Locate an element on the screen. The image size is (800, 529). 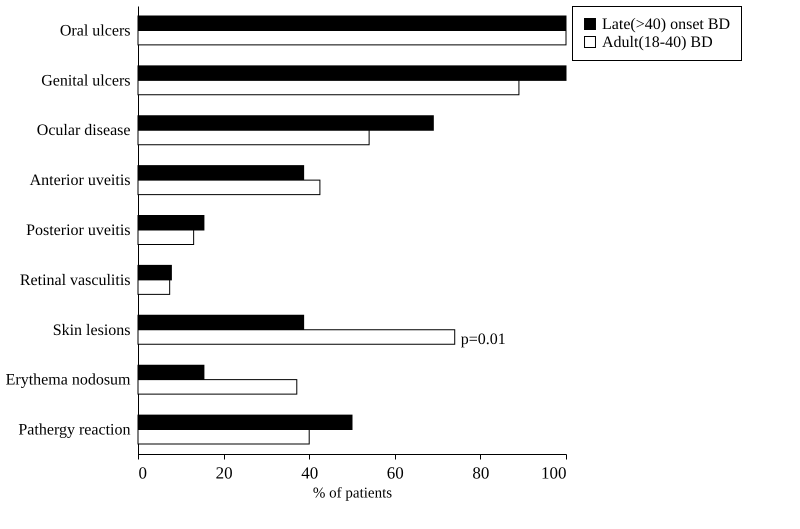
y-tick-label: Pathergy reaction is located at coordinates (74, 430).